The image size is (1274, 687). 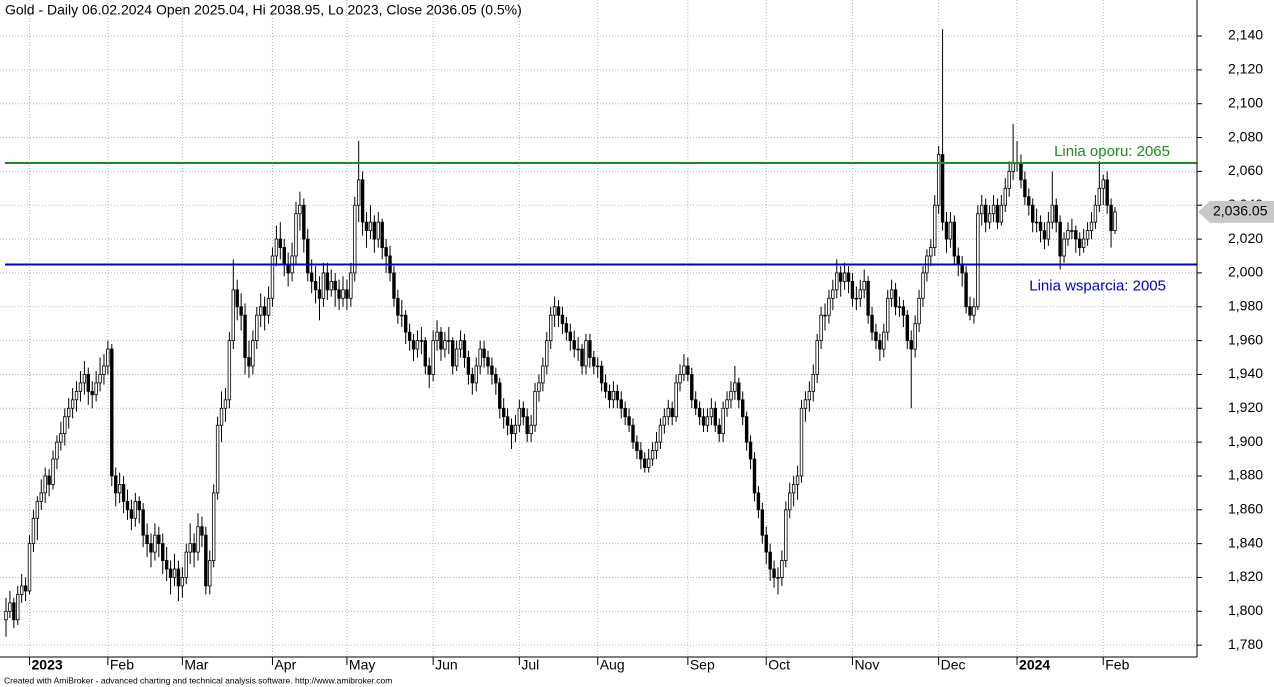 I want to click on y-tick-label: 1,860, so click(x=1245, y=508).